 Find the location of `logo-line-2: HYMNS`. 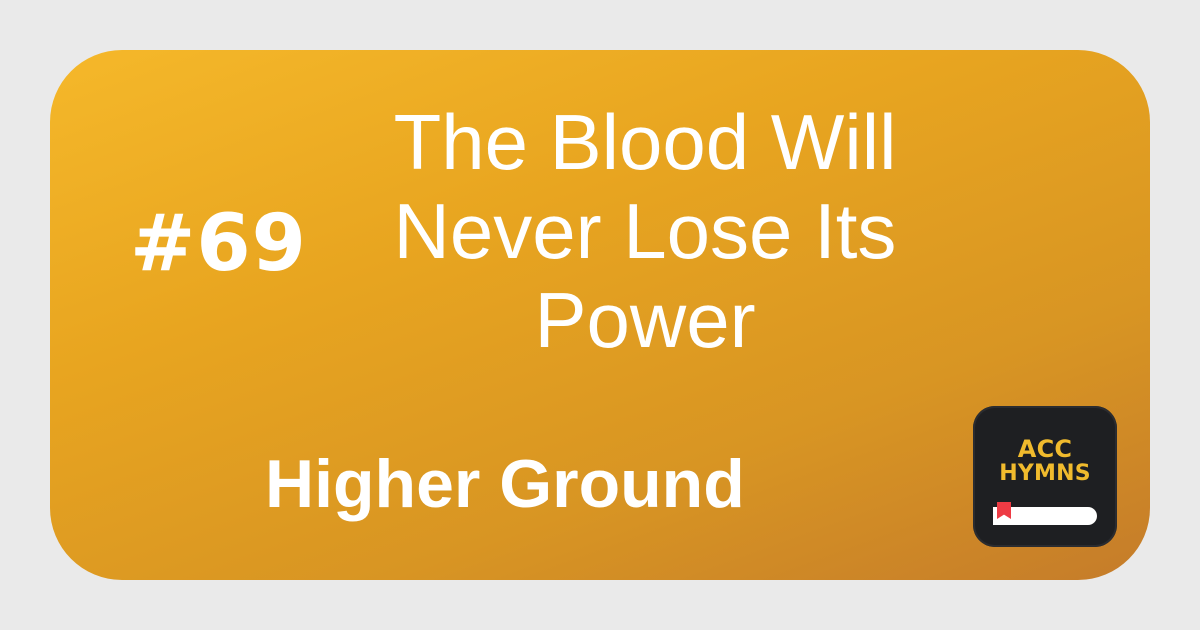

logo-line-2: HYMNS is located at coordinates (1045, 473).